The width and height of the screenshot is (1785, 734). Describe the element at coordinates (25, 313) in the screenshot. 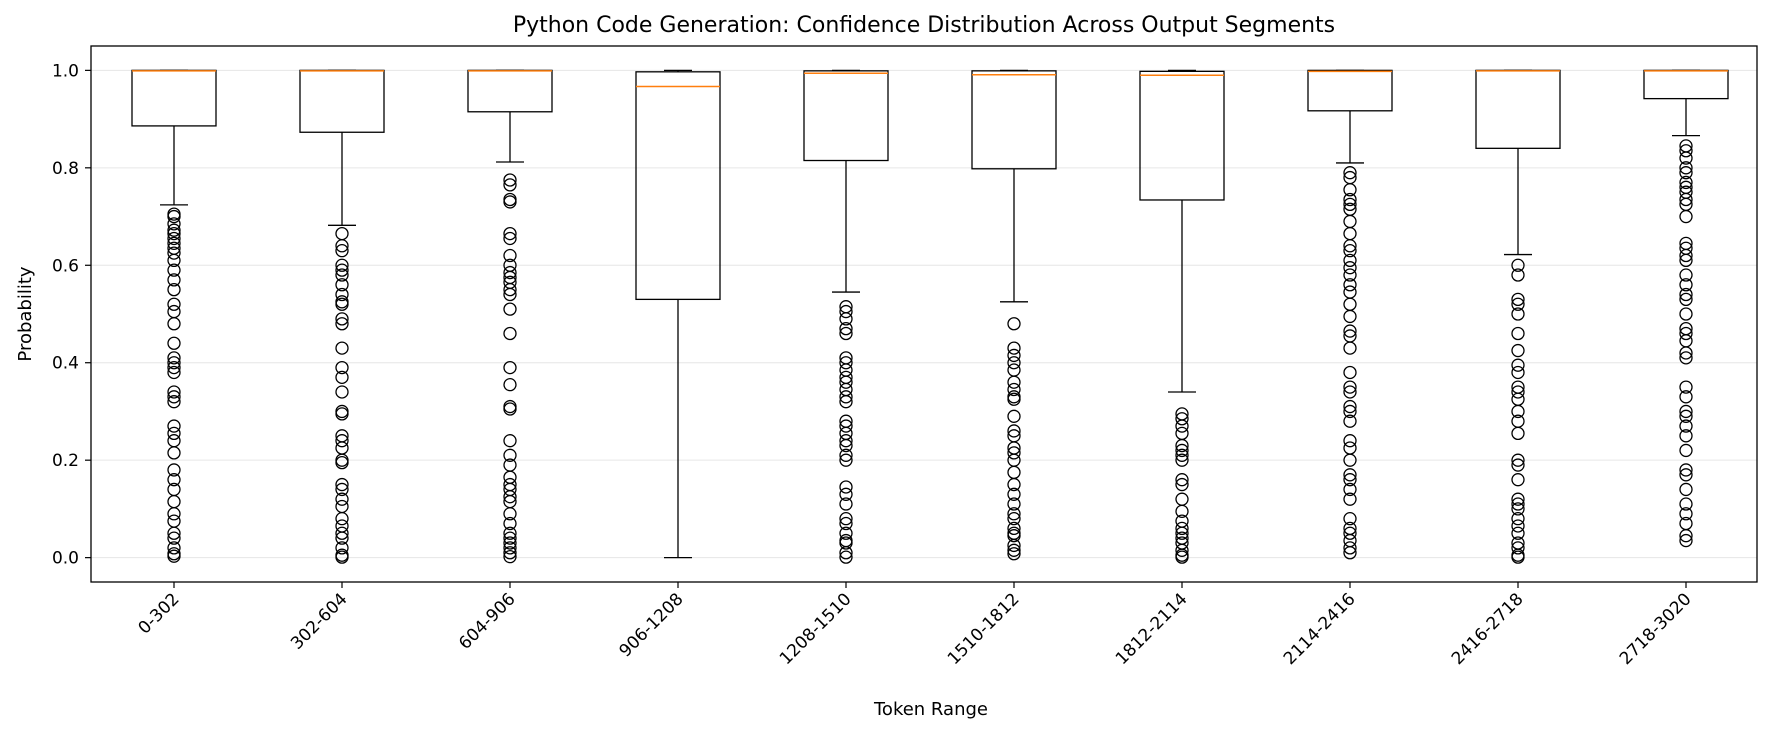

I see `y-axis-label: Probability` at that location.